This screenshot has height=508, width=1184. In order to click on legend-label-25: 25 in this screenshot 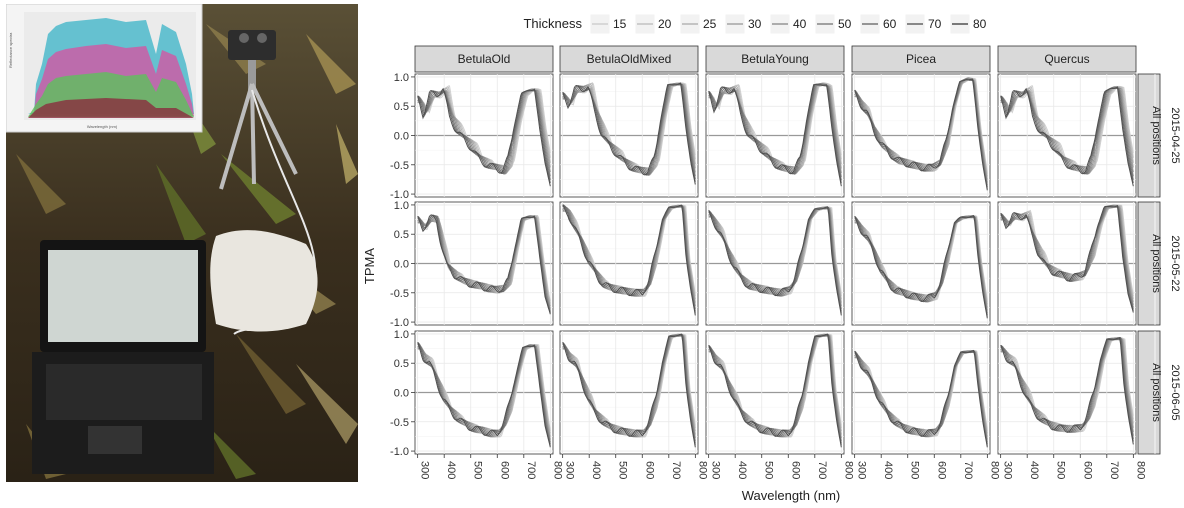, I will do `click(710, 24)`.